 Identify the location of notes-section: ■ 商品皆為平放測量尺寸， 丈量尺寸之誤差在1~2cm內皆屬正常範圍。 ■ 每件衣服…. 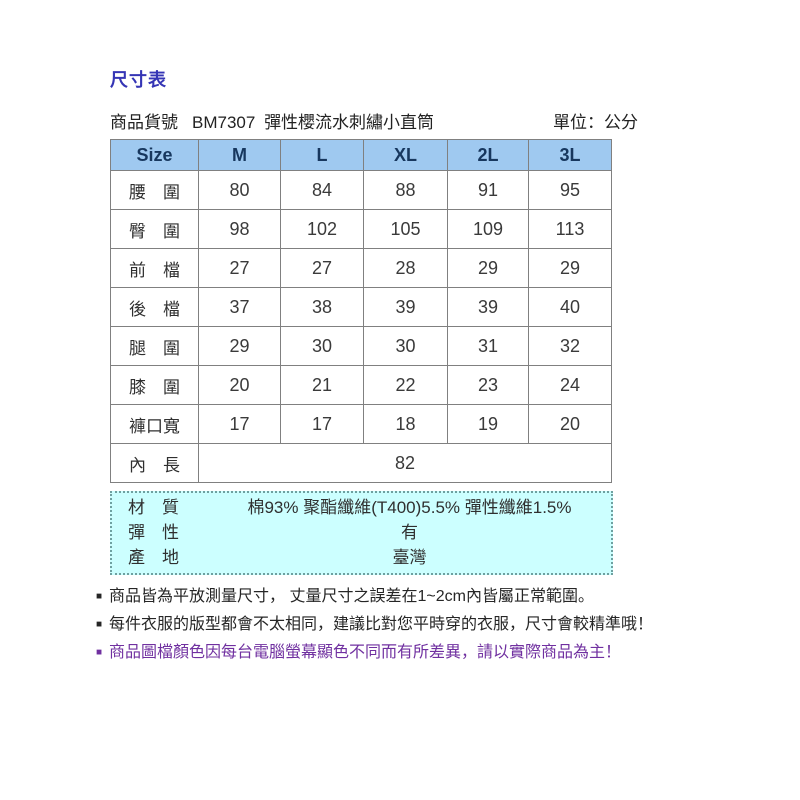
(406, 625).